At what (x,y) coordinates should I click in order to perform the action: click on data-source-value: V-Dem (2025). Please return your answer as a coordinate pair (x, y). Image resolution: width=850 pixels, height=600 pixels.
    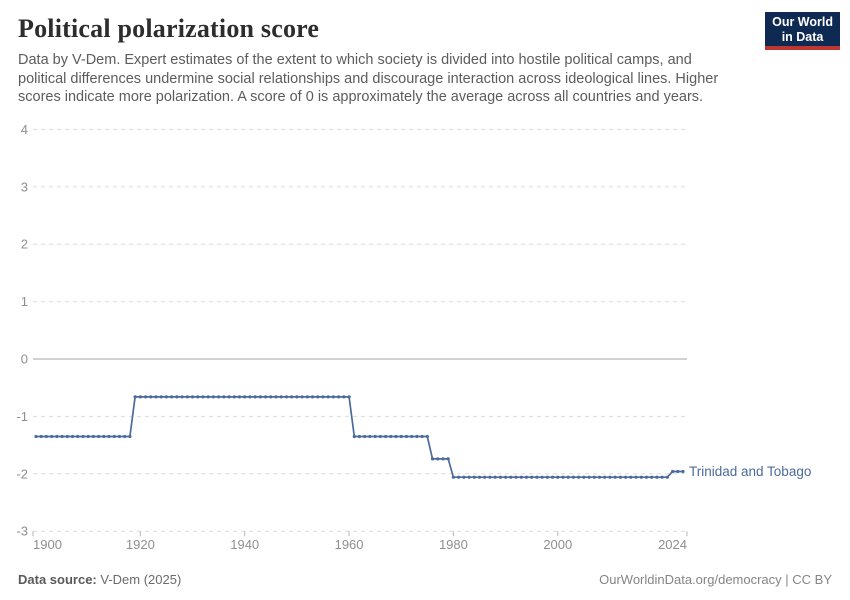
    Looking at the image, I should click on (139, 579).